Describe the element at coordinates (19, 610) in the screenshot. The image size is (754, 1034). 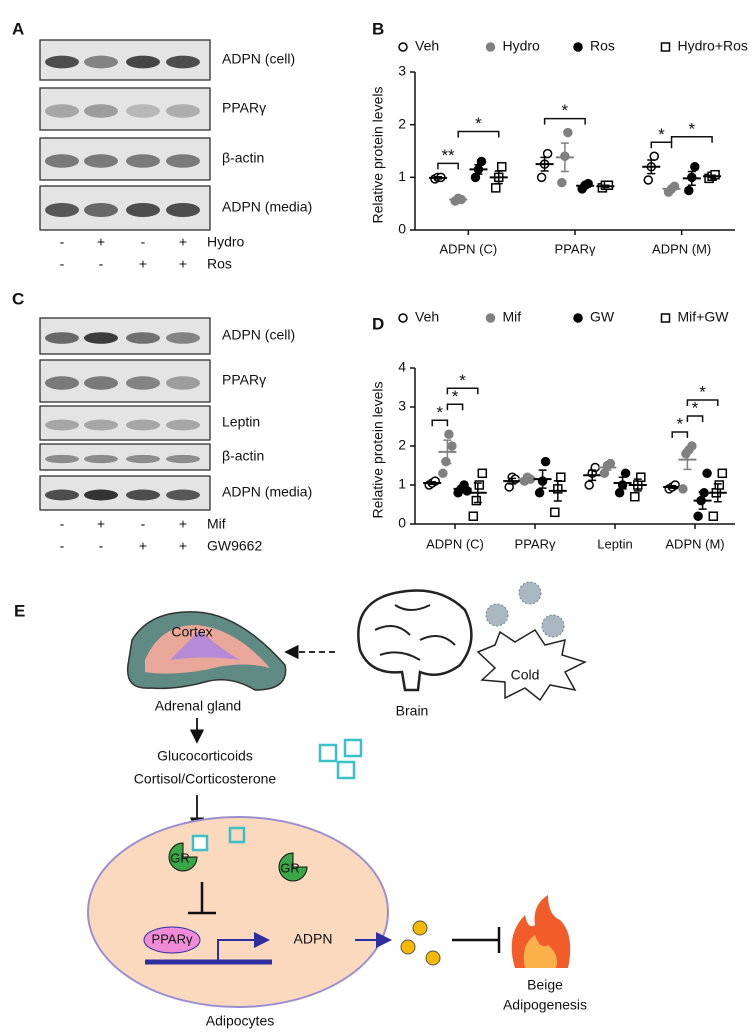
I see `panel-label: E` at that location.